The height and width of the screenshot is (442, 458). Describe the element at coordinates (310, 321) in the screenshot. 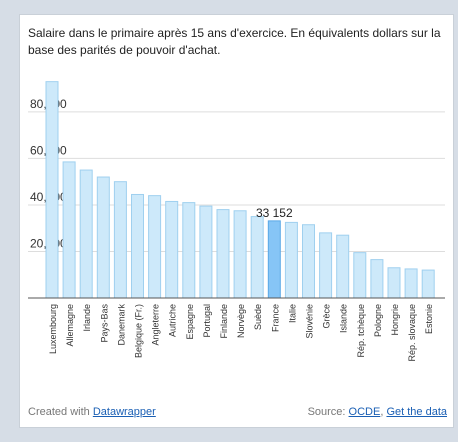

I see `x-tick-label: Slovénie` at that location.